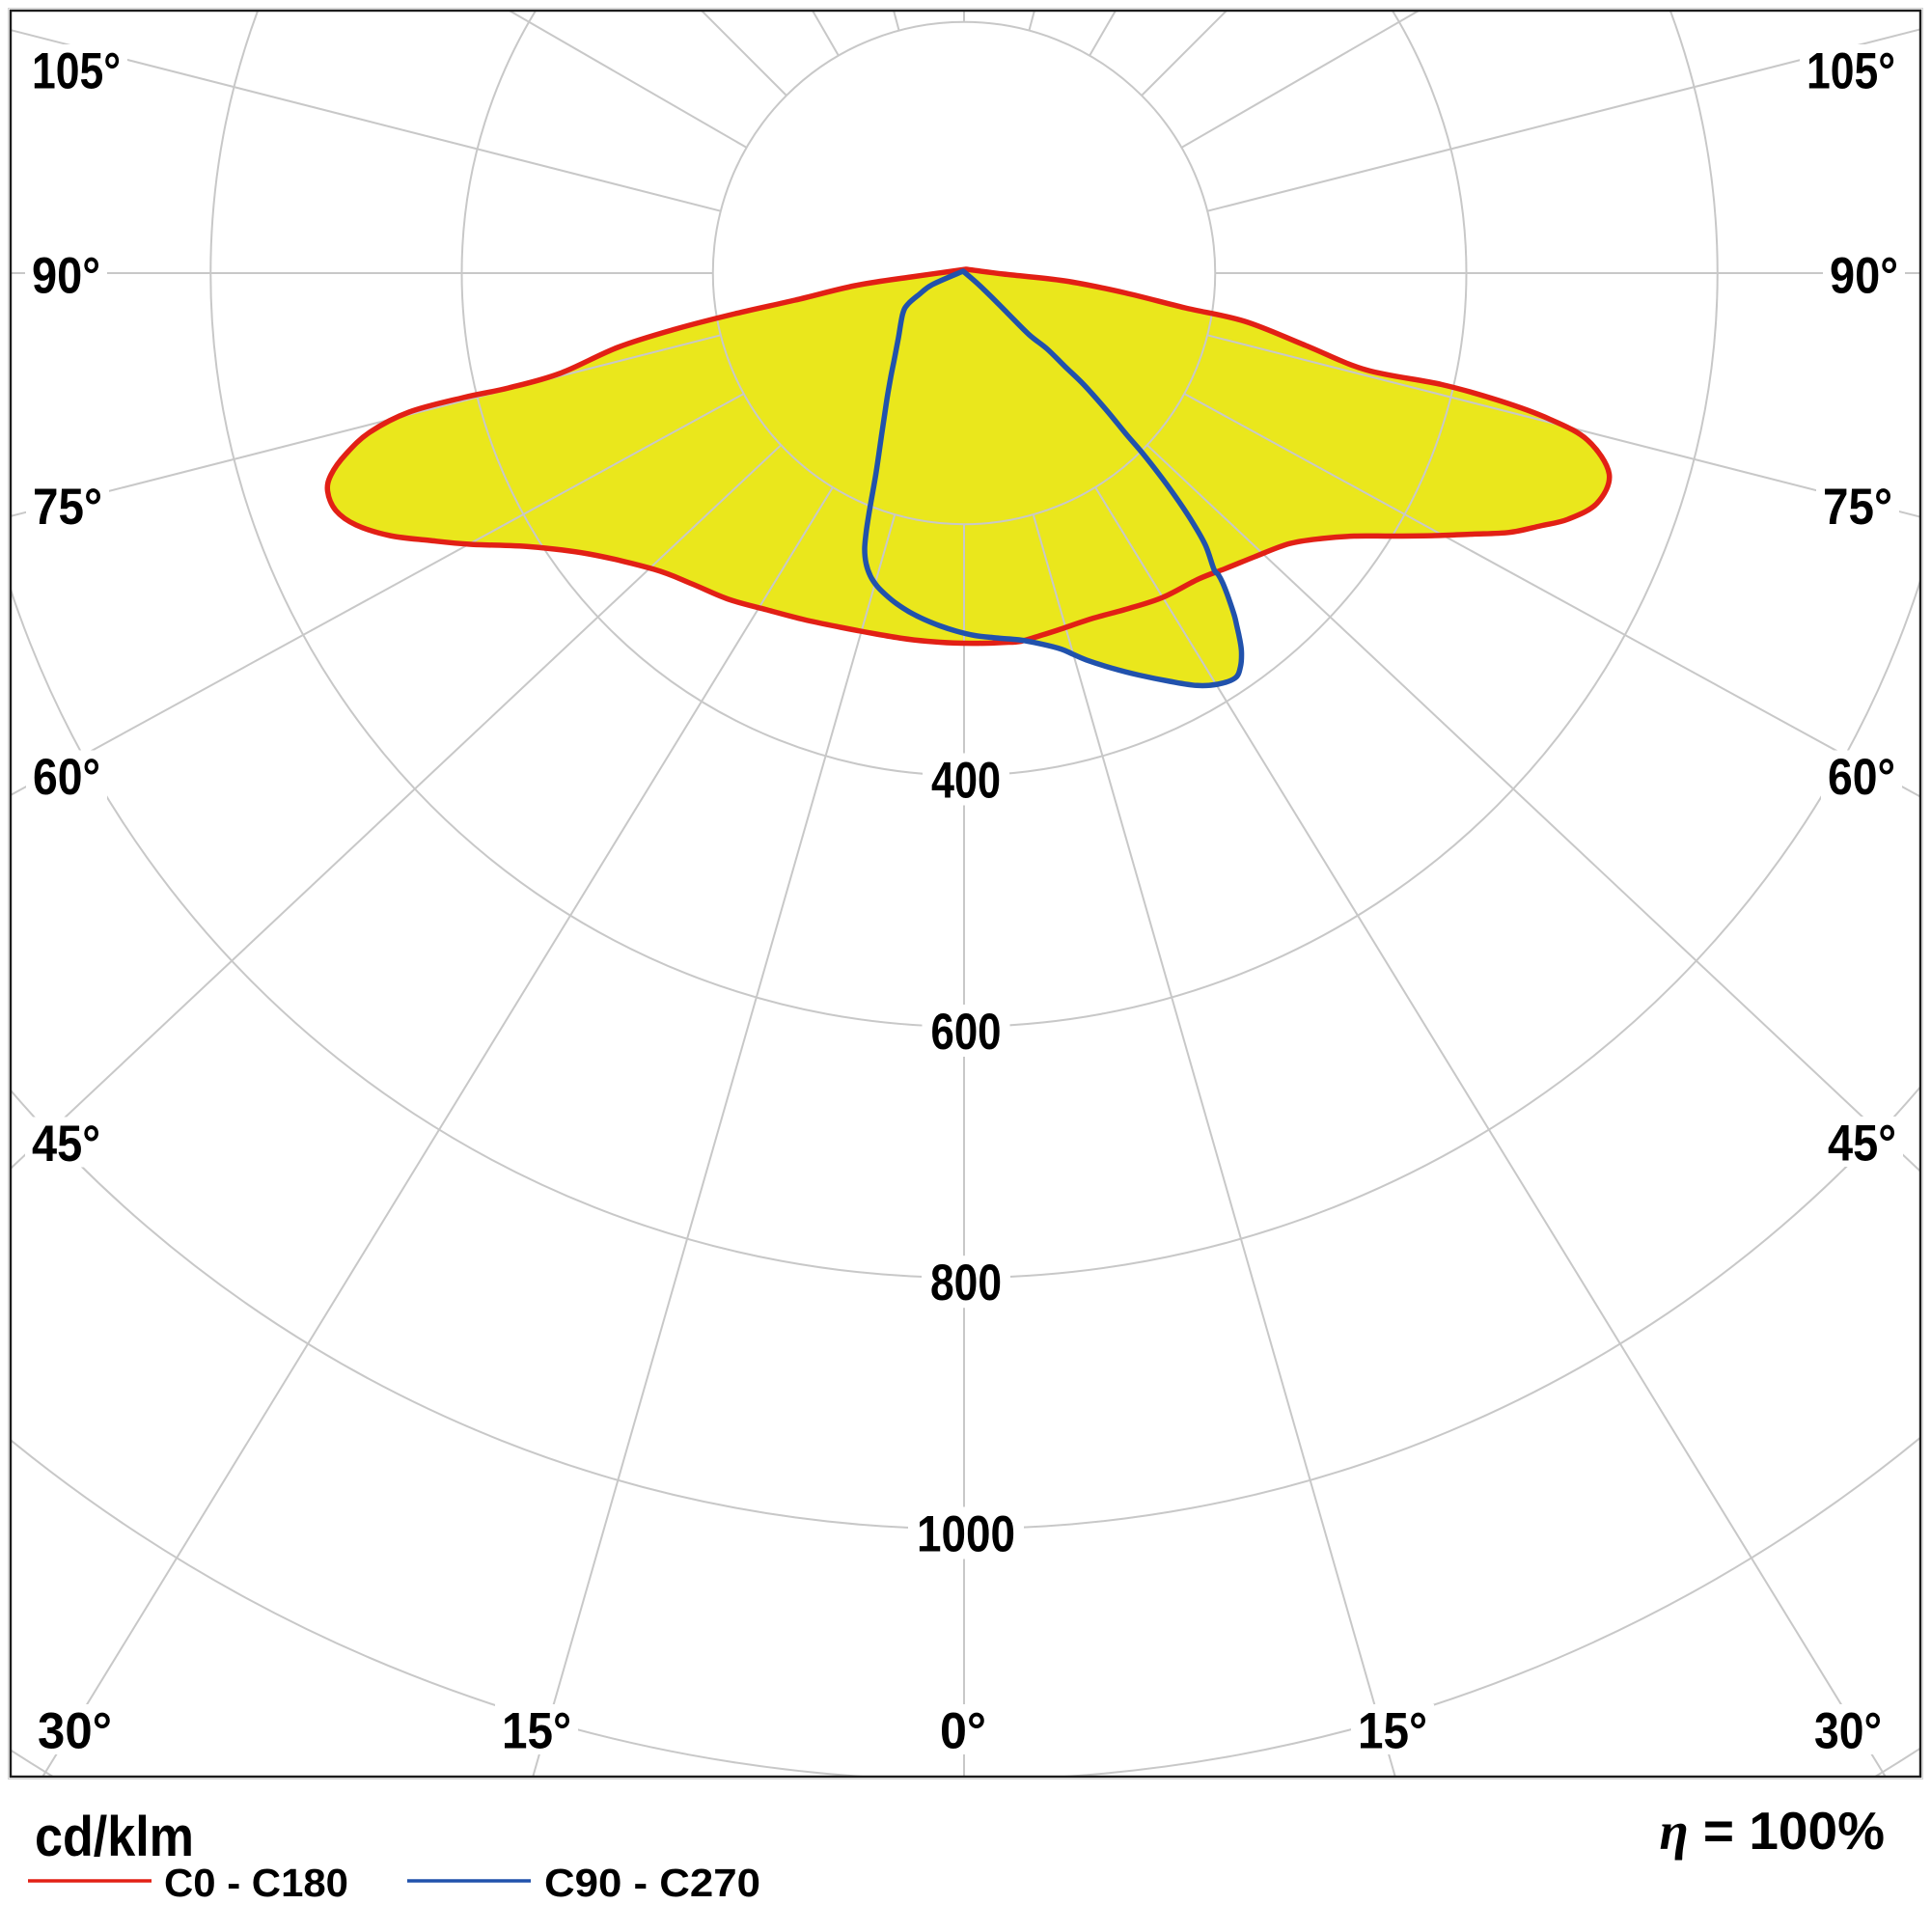 The width and height of the screenshot is (1931, 1932). Describe the element at coordinates (966, 781) in the screenshot. I see `svg-text: 400` at that location.